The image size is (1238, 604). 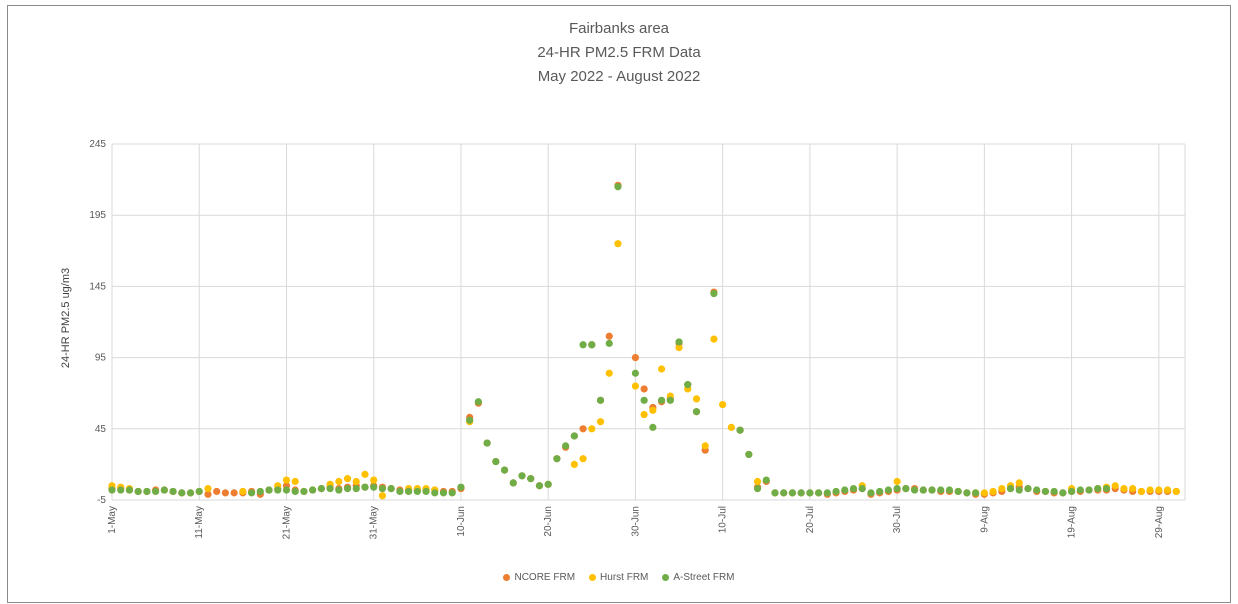 What do you see at coordinates (548, 521) in the screenshot?
I see `x-tick-label: 20-Jun` at bounding box center [548, 521].